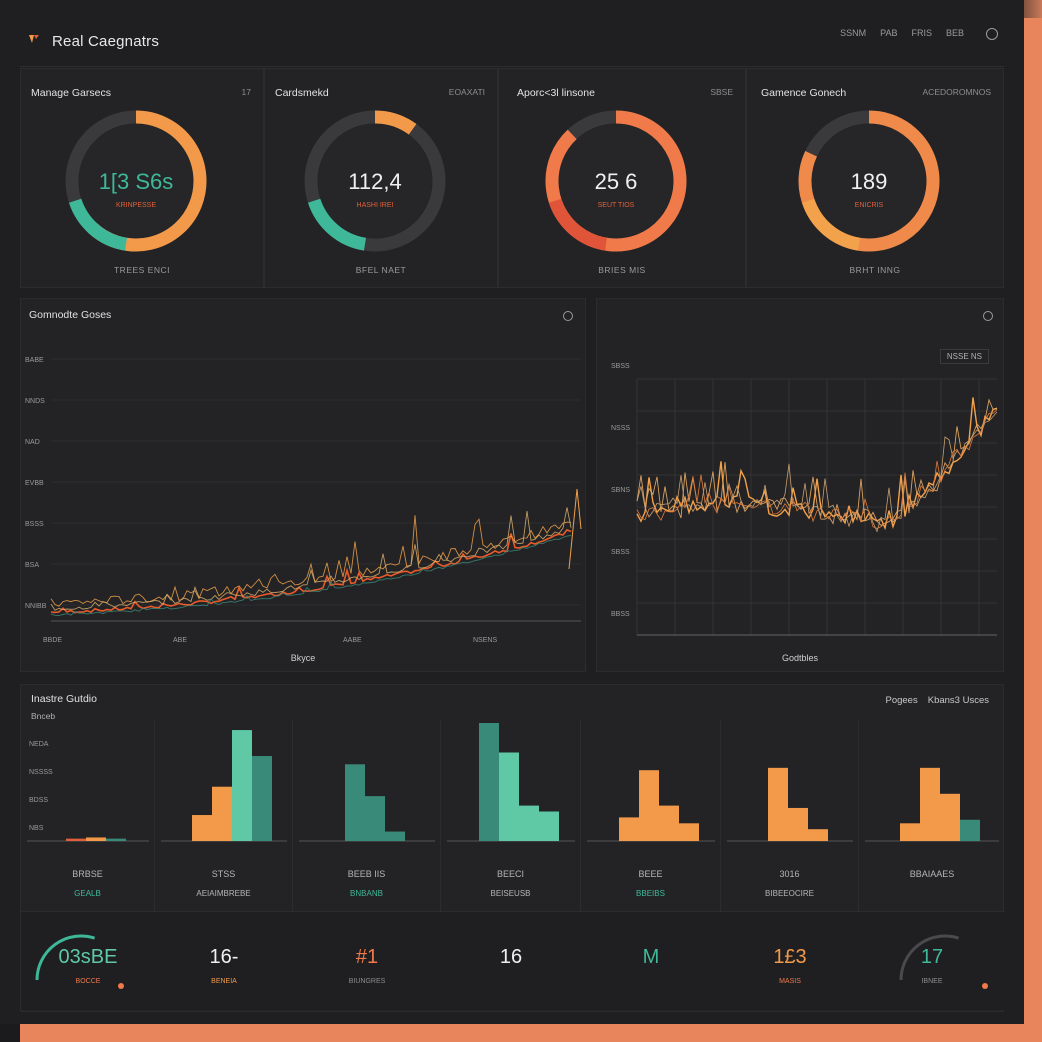  Describe the element at coordinates (87, 874) in the screenshot. I see `cell-label: BRBSE` at that location.